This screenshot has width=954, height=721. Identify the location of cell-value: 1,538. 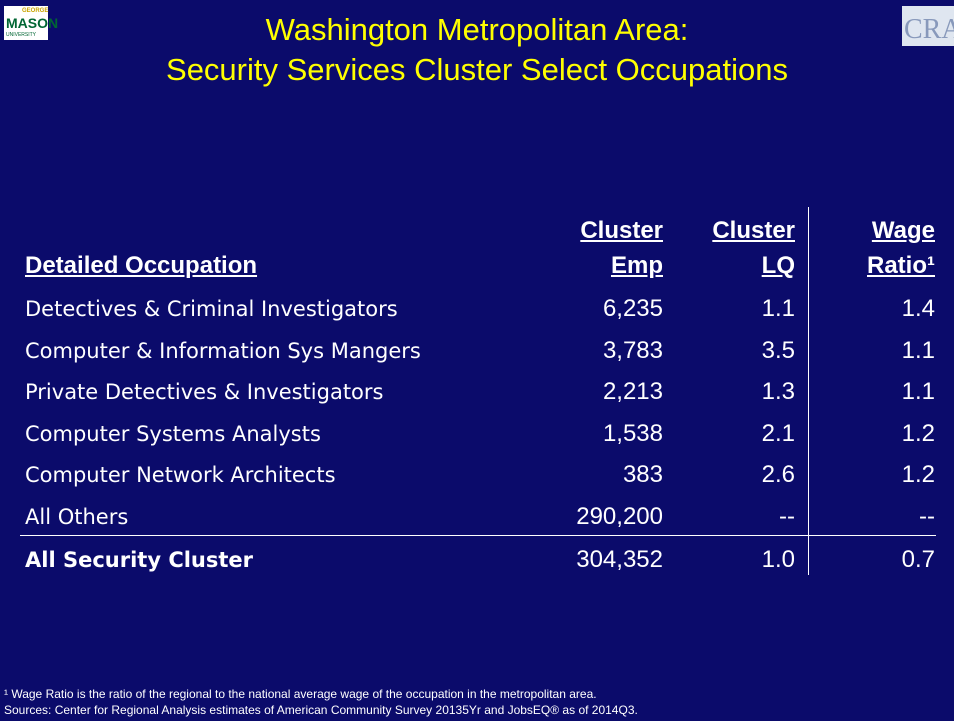
(632, 433).